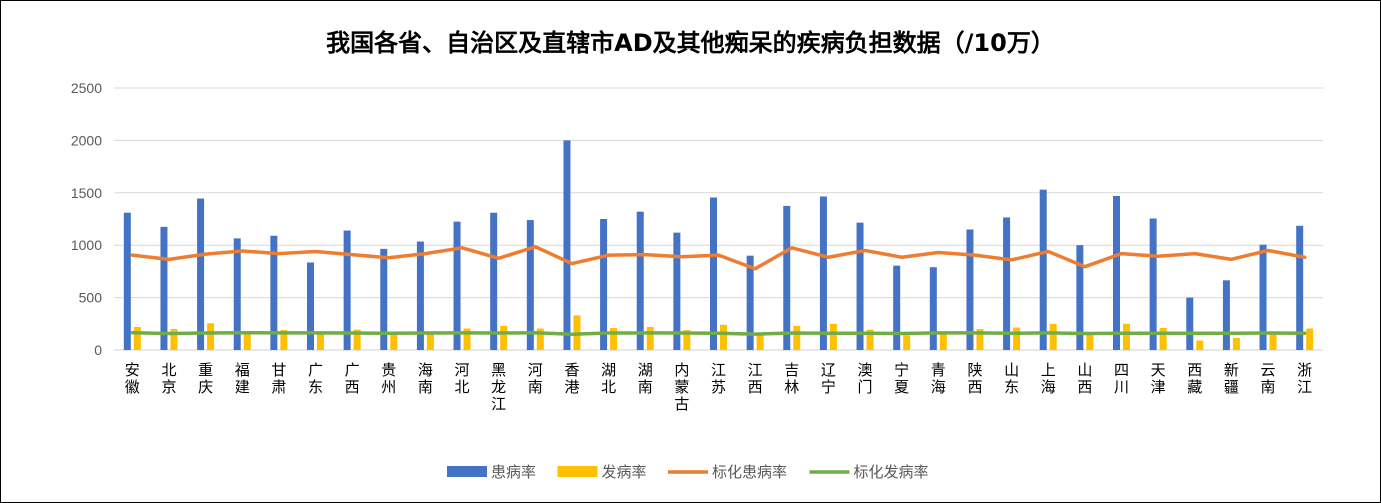  What do you see at coordinates (242, 378) in the screenshot?
I see `x-tick-label: 福建` at bounding box center [242, 378].